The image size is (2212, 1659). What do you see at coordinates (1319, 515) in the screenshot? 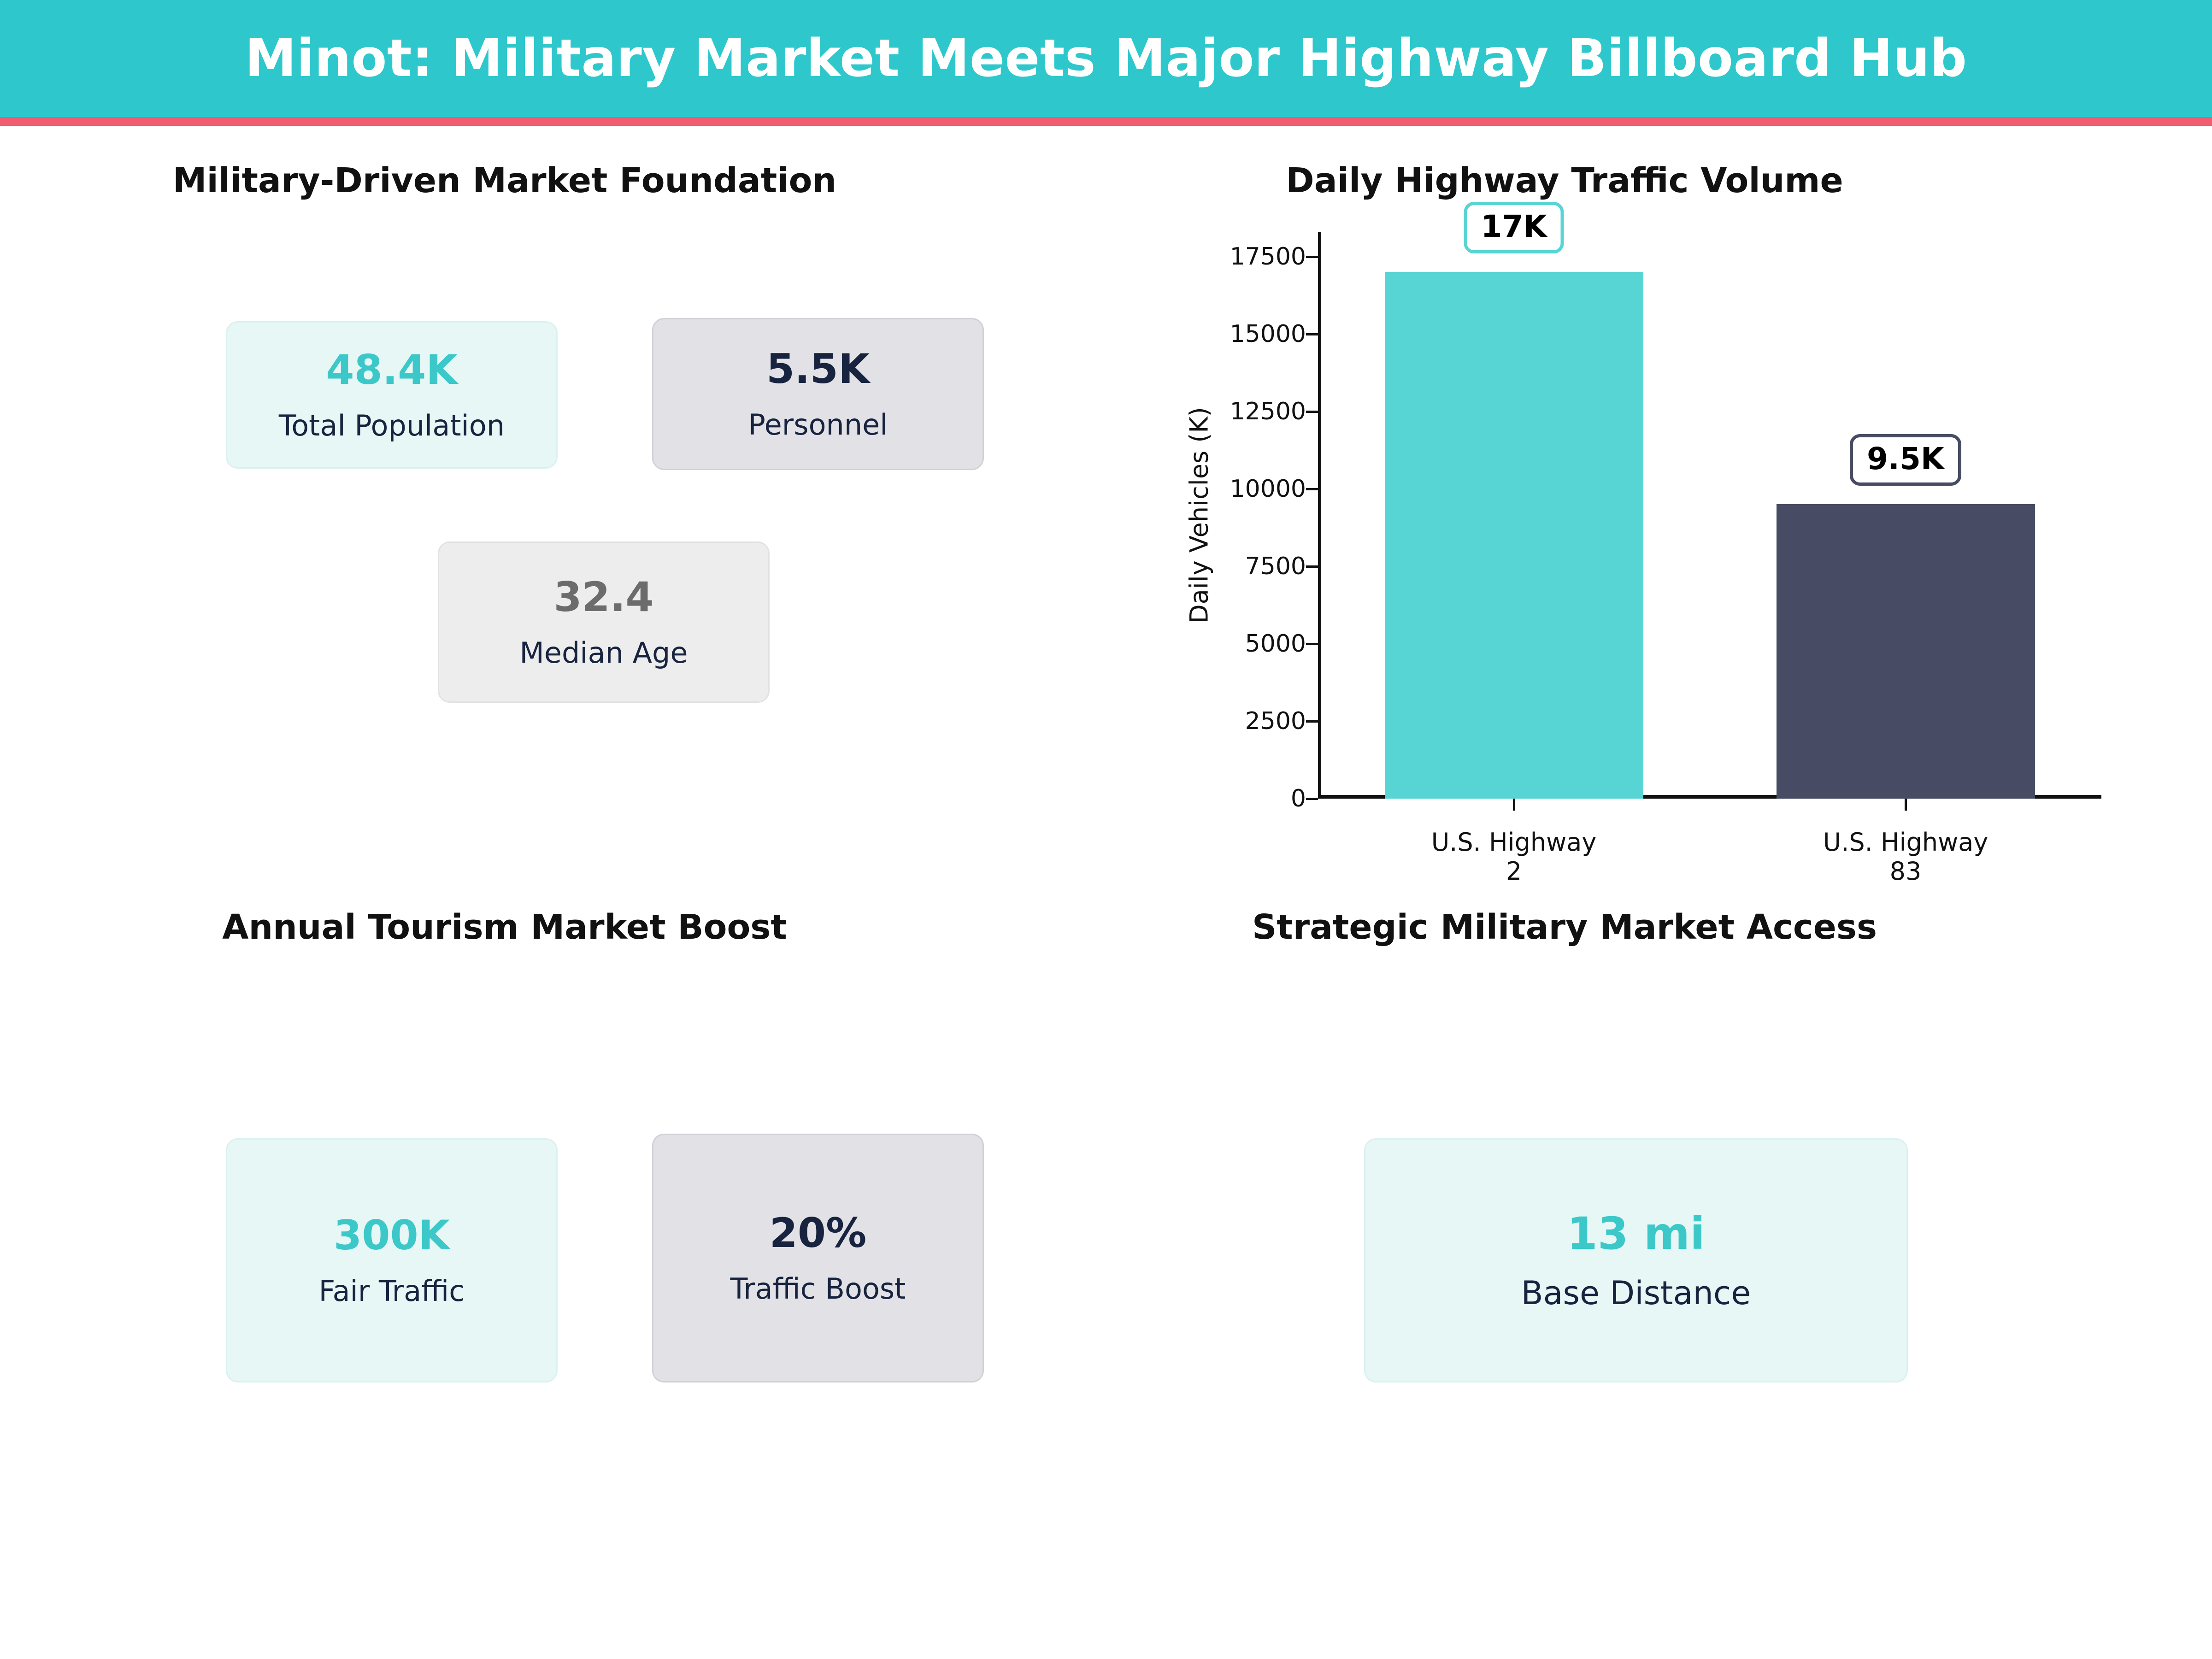
I see `y-axis-spine` at bounding box center [1319, 515].